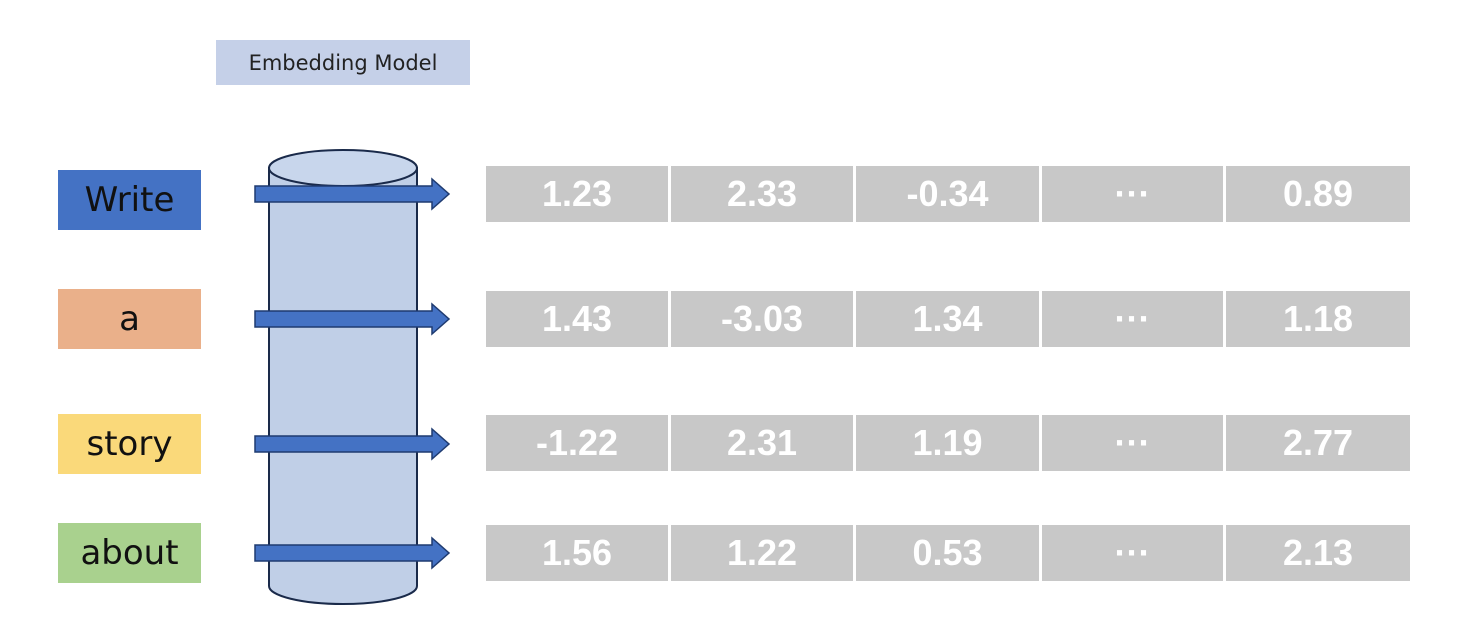 This screenshot has width=1464, height=644. I want to click on vector-cell: 1.18, so click(1318, 319).